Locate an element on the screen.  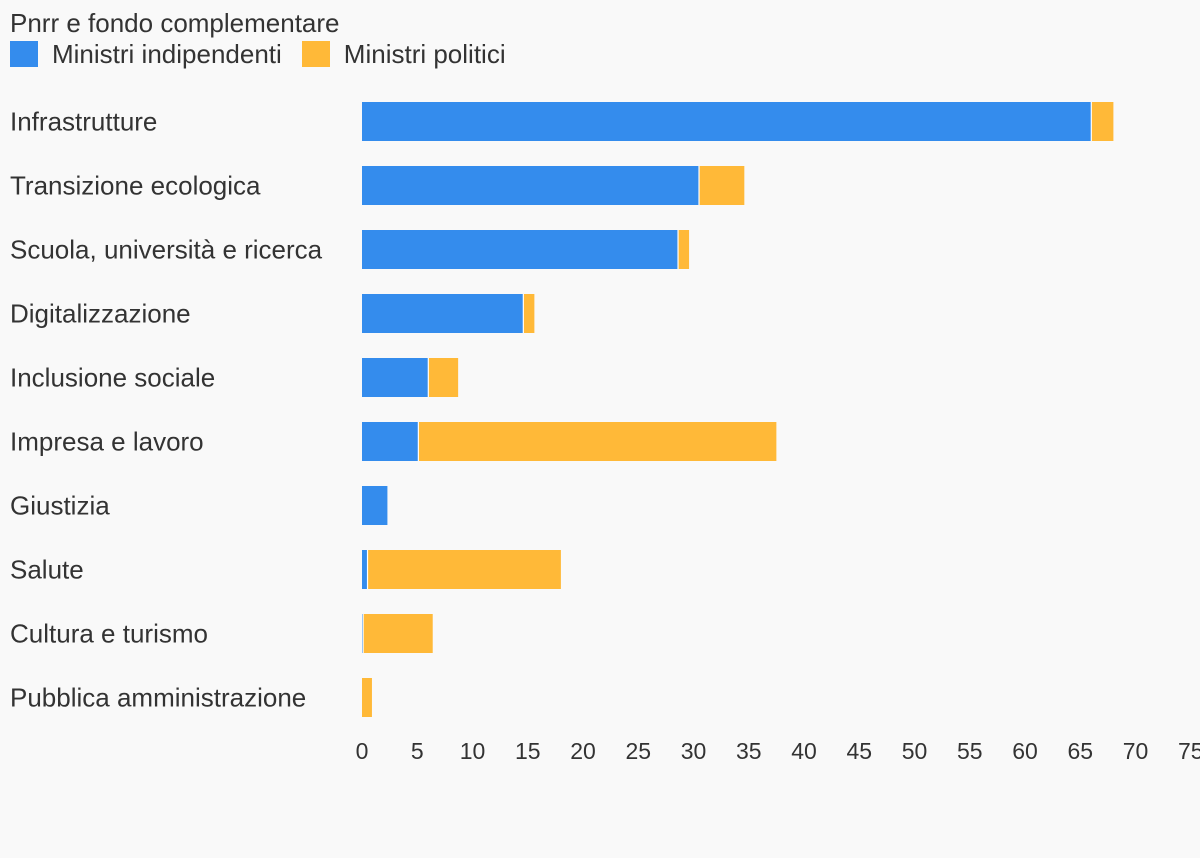
bar-independent-infrastrutture is located at coordinates (727, 121).